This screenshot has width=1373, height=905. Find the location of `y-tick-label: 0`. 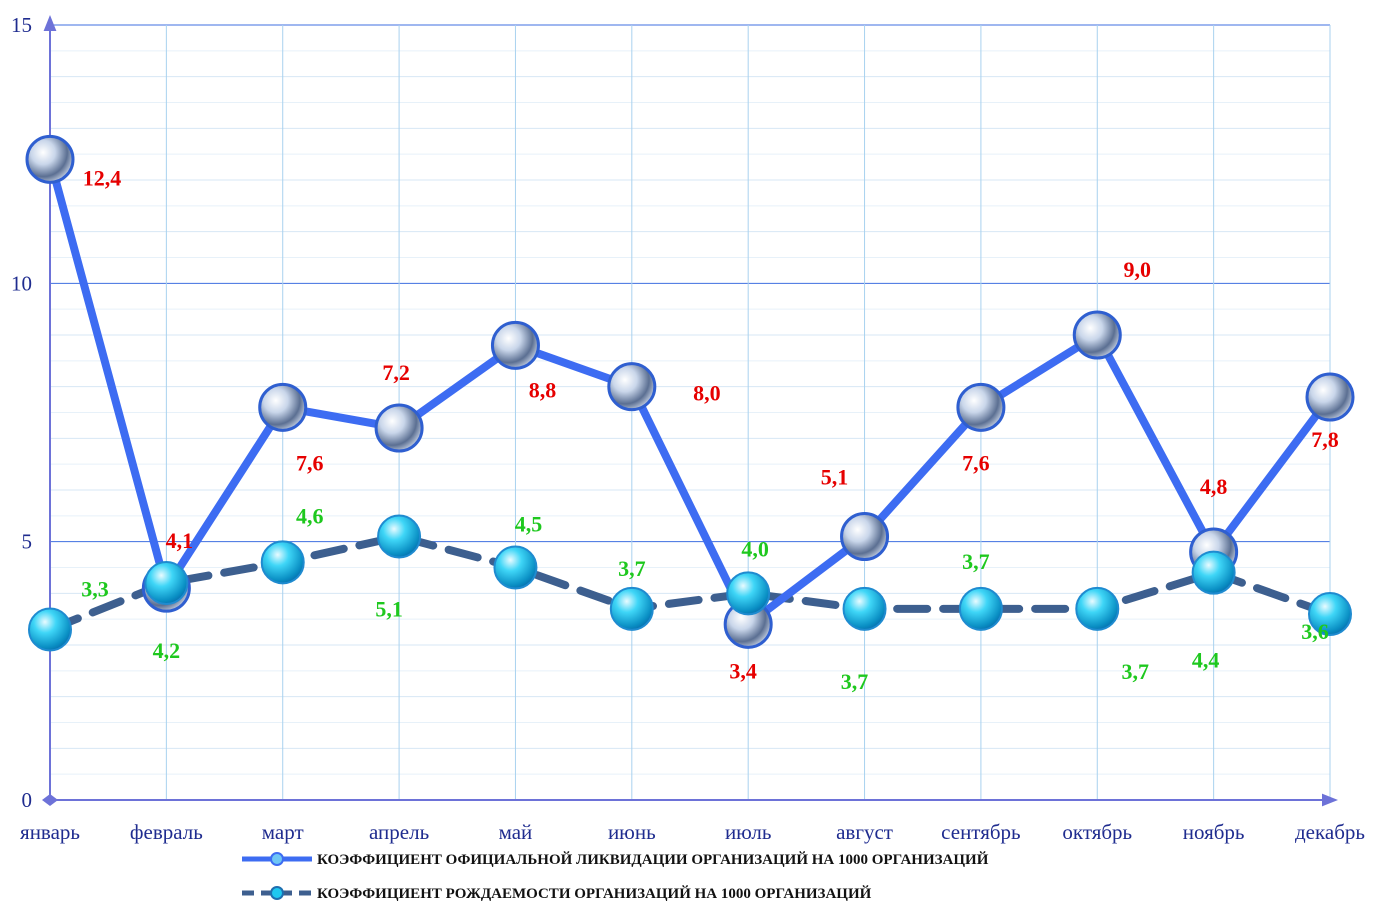

y-tick-label: 0 is located at coordinates (27, 800).